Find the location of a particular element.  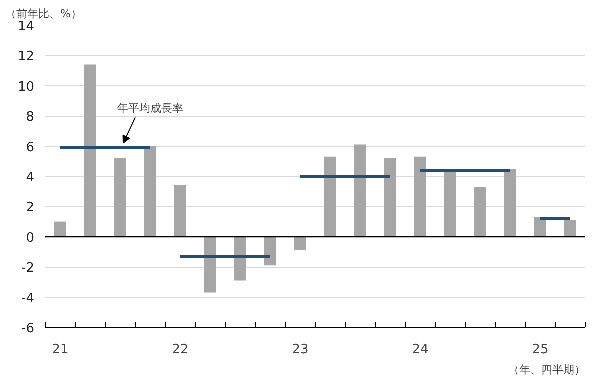

y-tick-label: 8 is located at coordinates (30, 118).